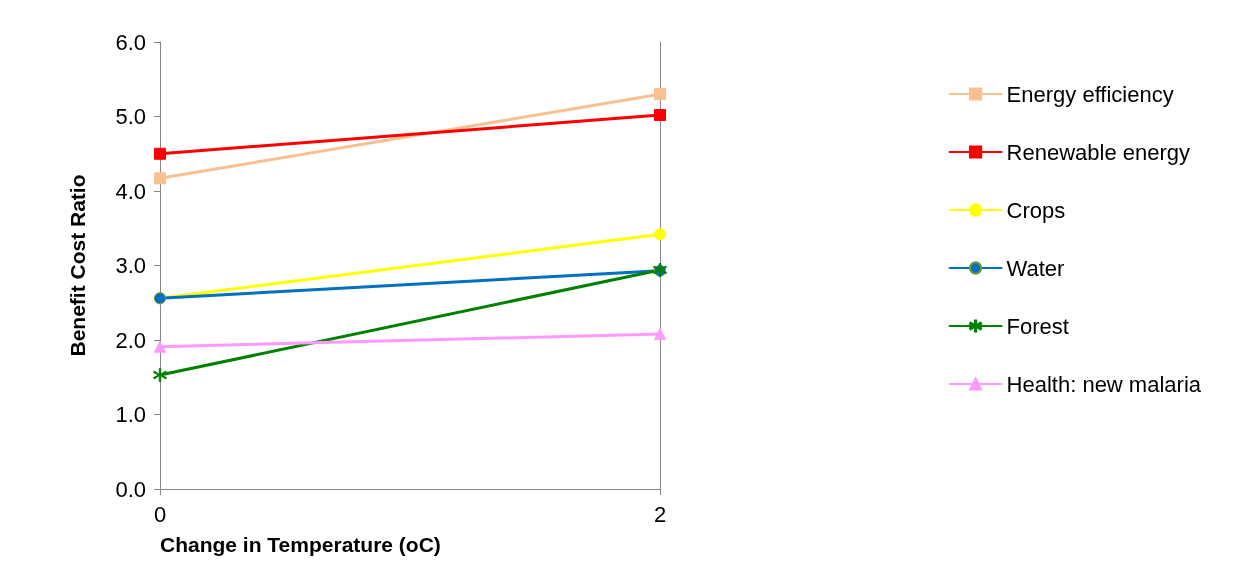 Image resolution: width=1246 pixels, height=574 pixels. What do you see at coordinates (1037, 326) in the screenshot?
I see `legend-label: Forest` at bounding box center [1037, 326].